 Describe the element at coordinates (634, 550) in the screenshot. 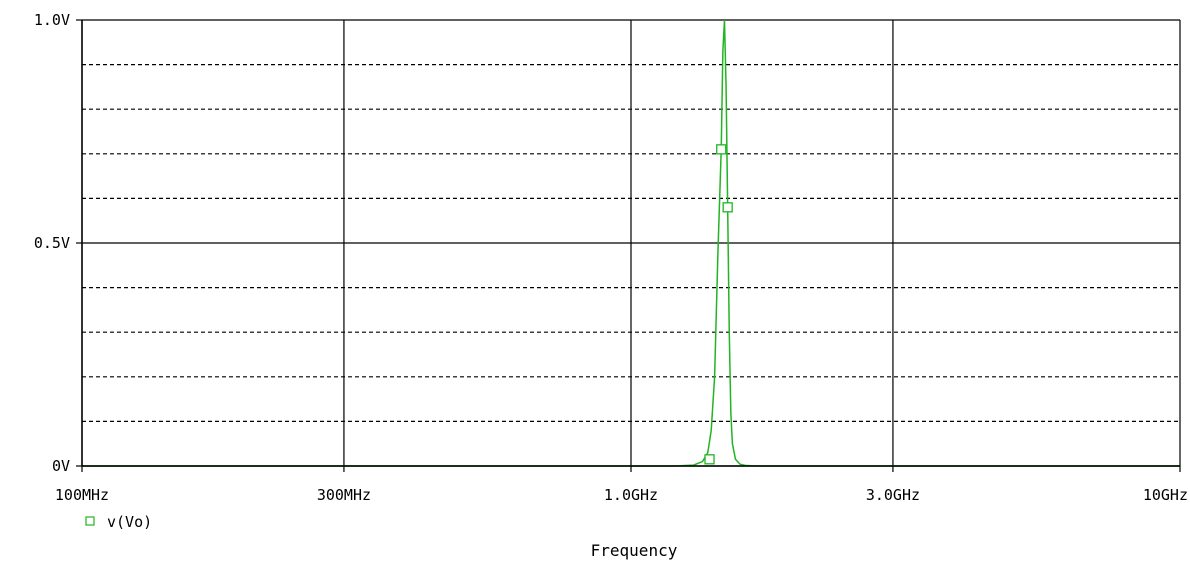

I see `x-axis-title: Frequency` at that location.